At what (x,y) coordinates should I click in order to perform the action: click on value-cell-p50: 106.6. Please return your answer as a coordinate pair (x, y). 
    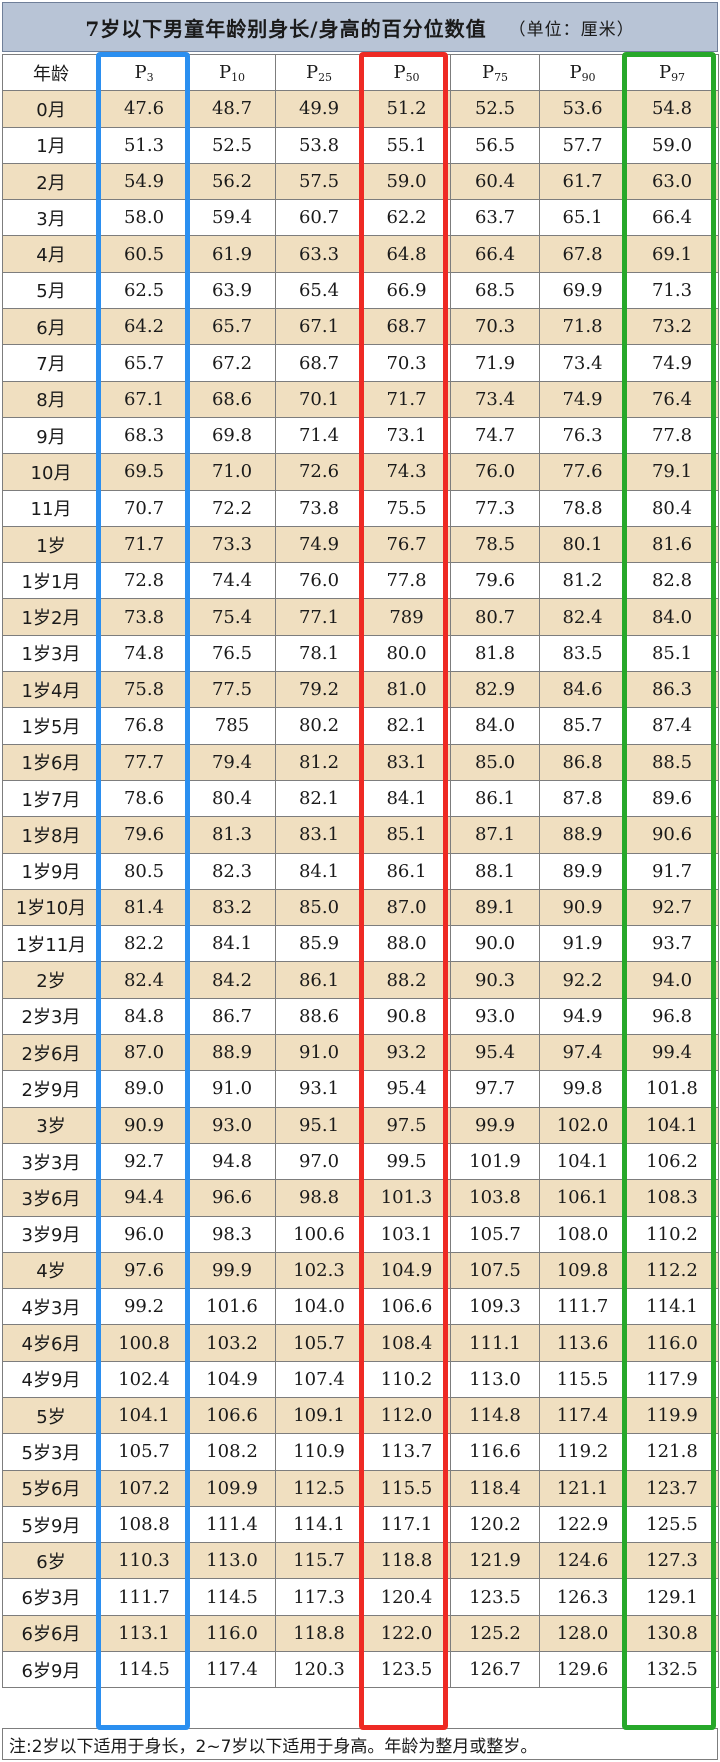
    Looking at the image, I should click on (406, 1307).